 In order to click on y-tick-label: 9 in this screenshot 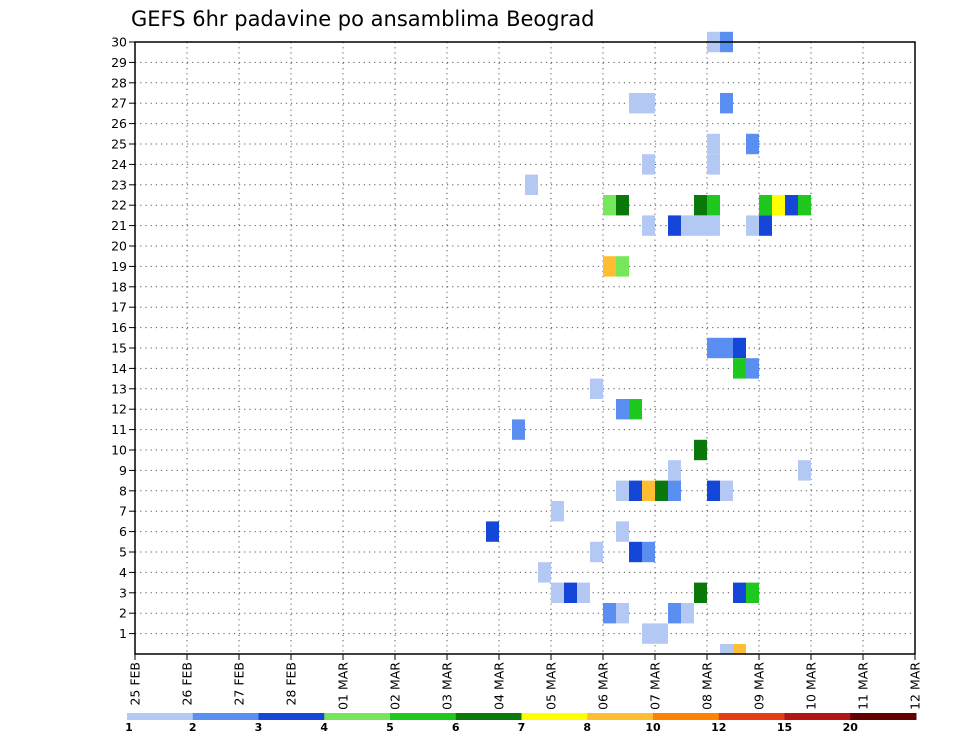, I will do `click(123, 470)`.